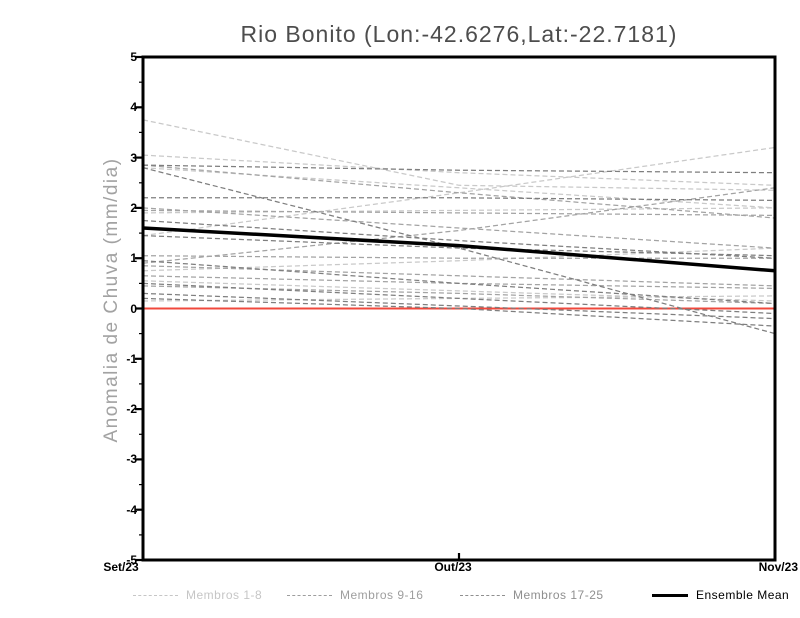 Image resolution: width=800 pixels, height=618 pixels. I want to click on y-tick-label: 4, so click(133, 107).